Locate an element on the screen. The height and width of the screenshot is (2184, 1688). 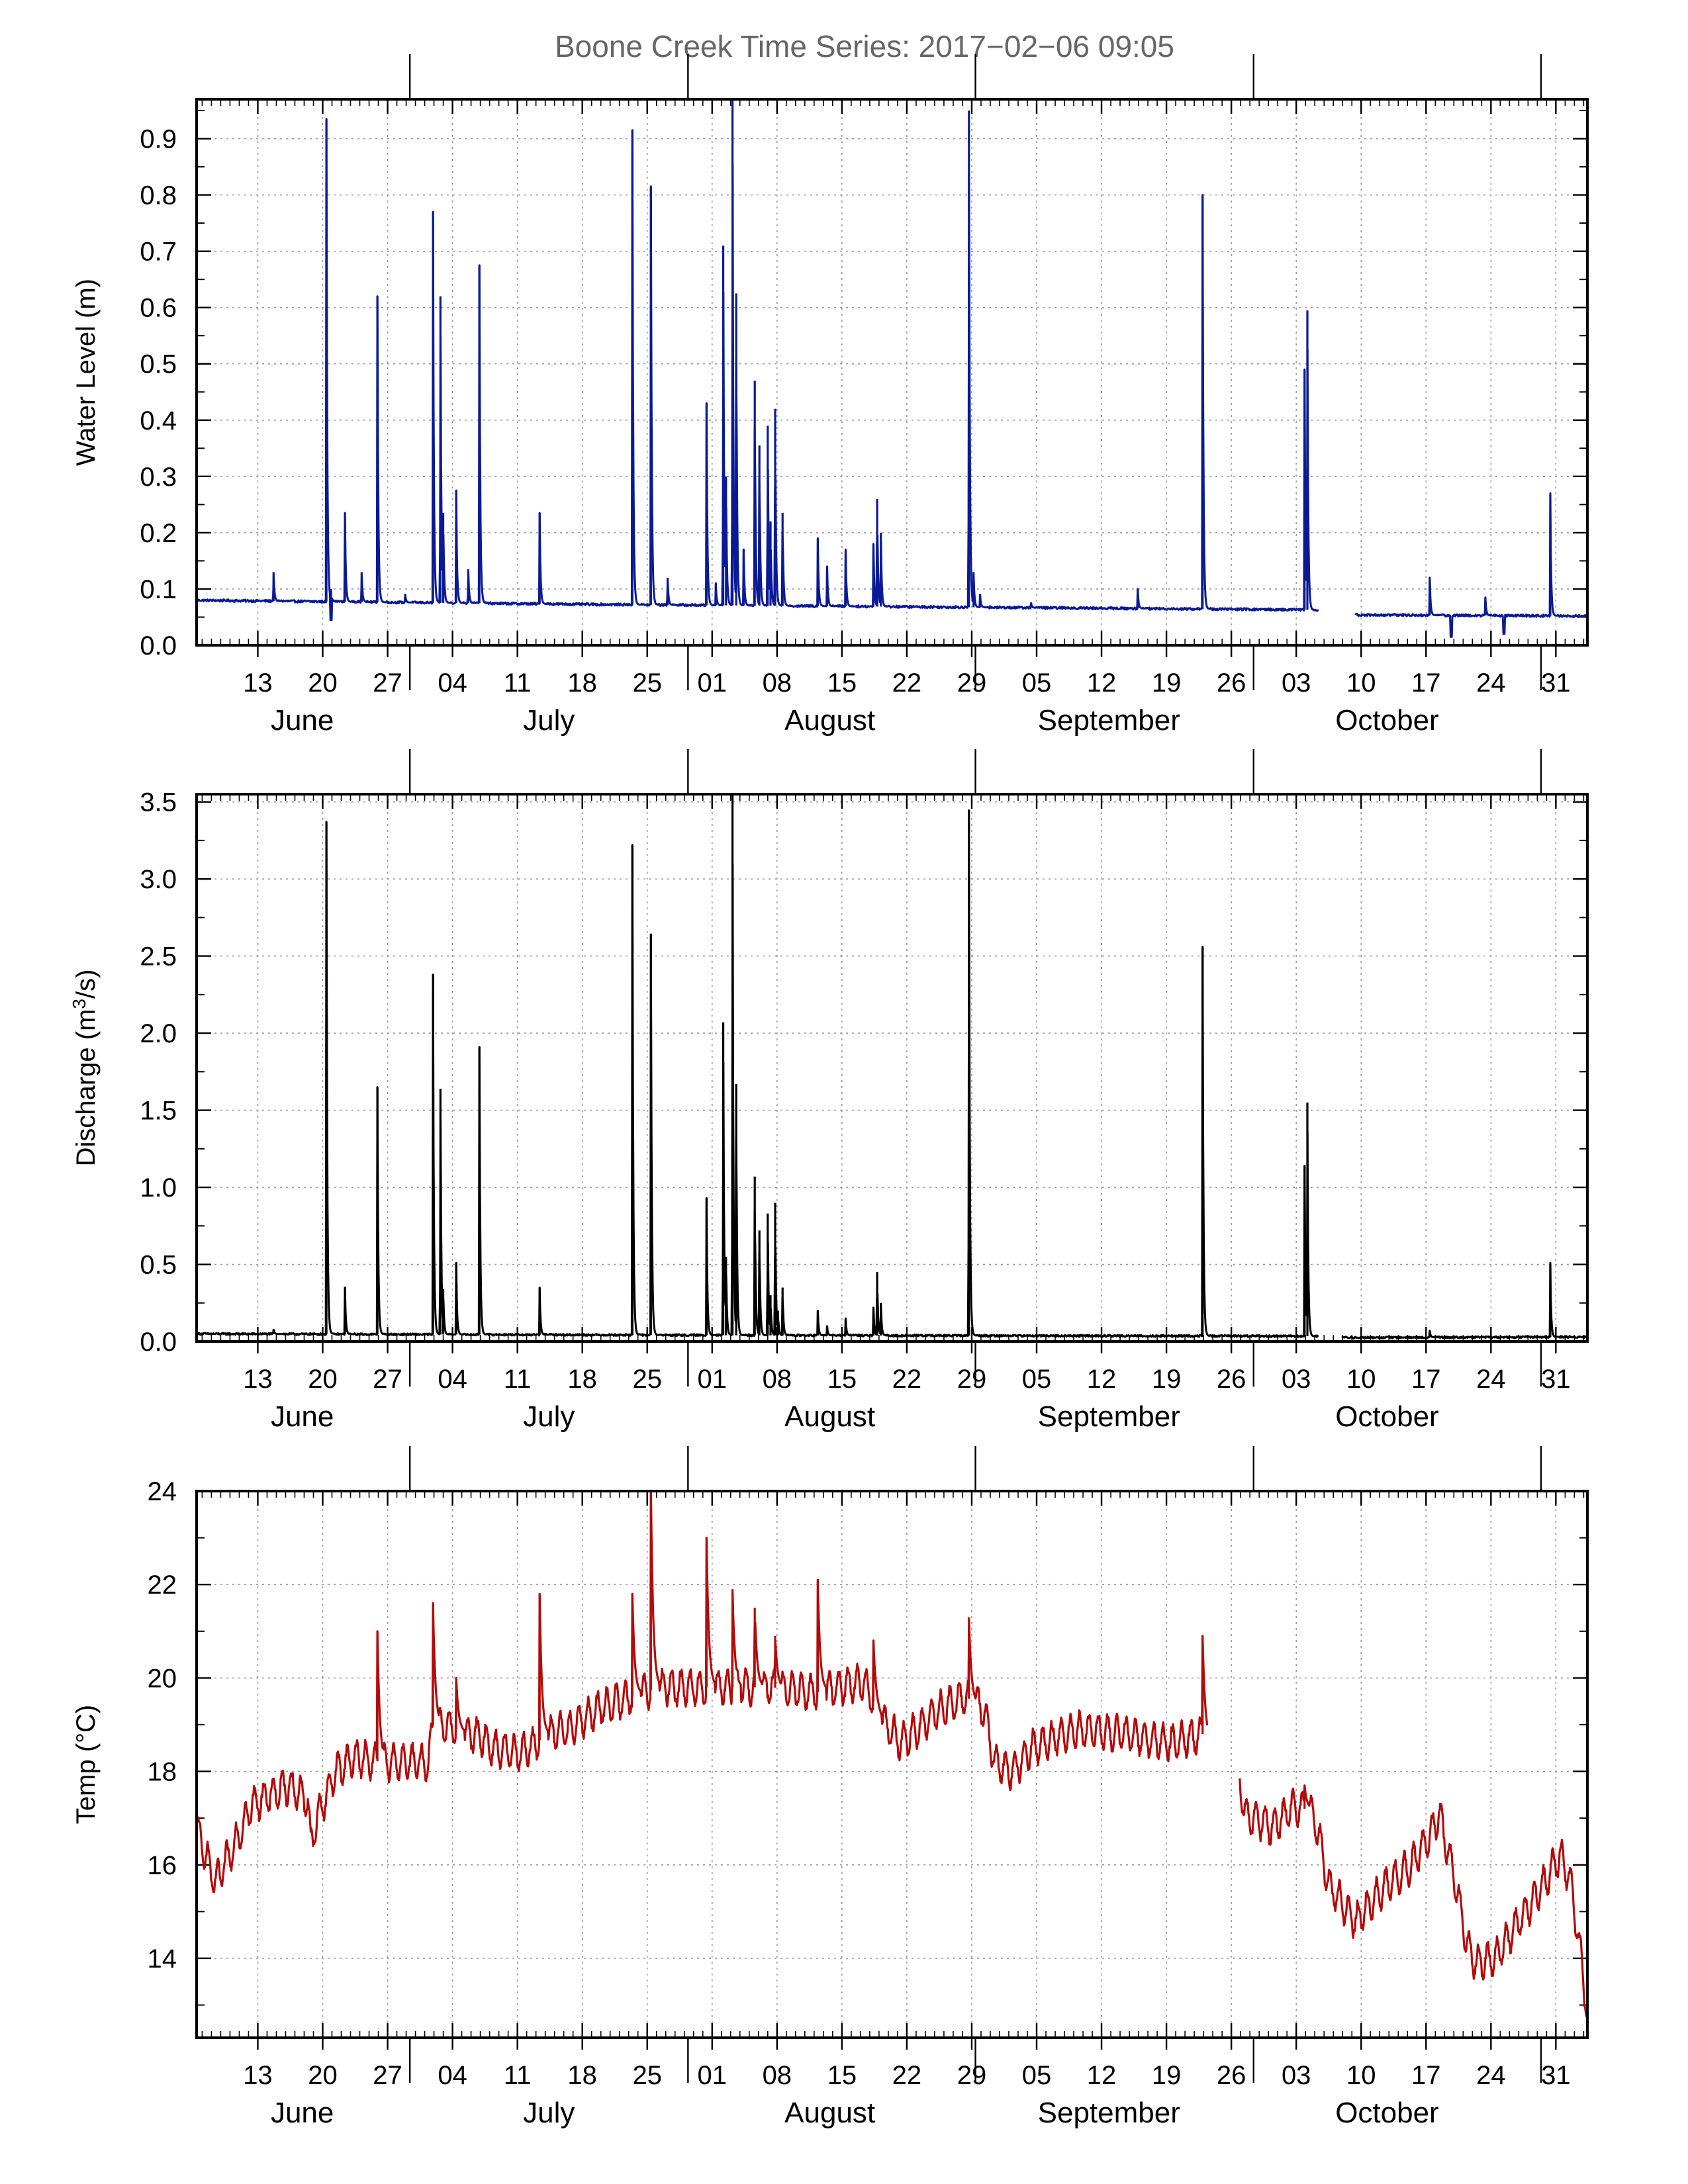
y-tick-label: 2.5 is located at coordinates (158, 957).